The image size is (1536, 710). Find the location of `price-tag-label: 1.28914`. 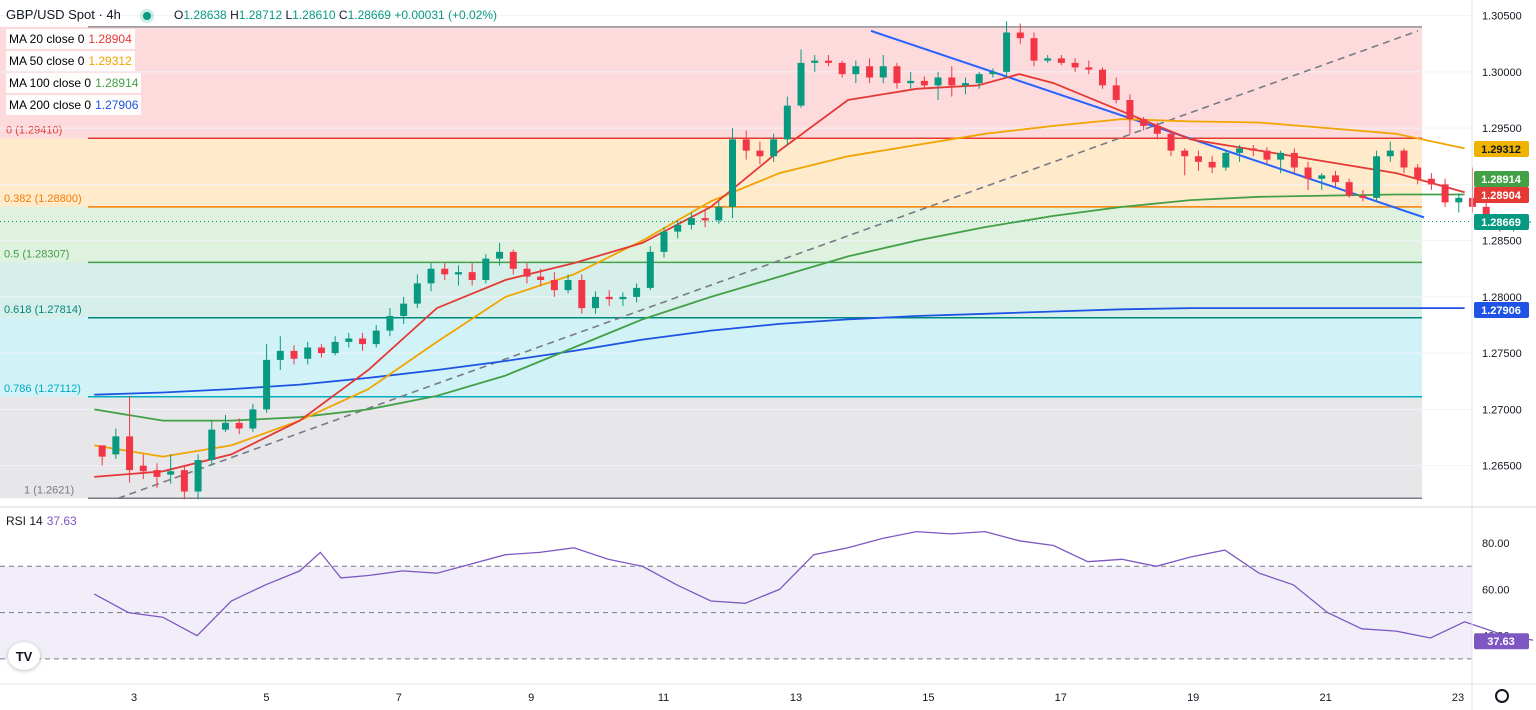

price-tag-label: 1.28914 is located at coordinates (1501, 180).